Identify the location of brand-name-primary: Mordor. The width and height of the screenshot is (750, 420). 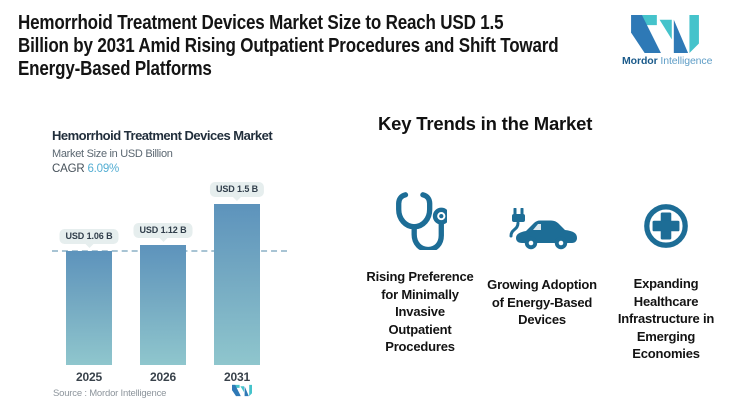
(640, 61).